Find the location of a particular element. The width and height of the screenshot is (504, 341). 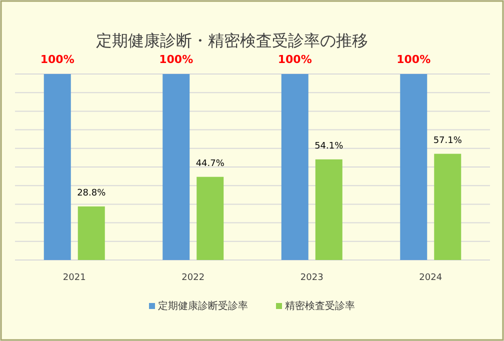

x-tick-label: 2023 is located at coordinates (312, 278).